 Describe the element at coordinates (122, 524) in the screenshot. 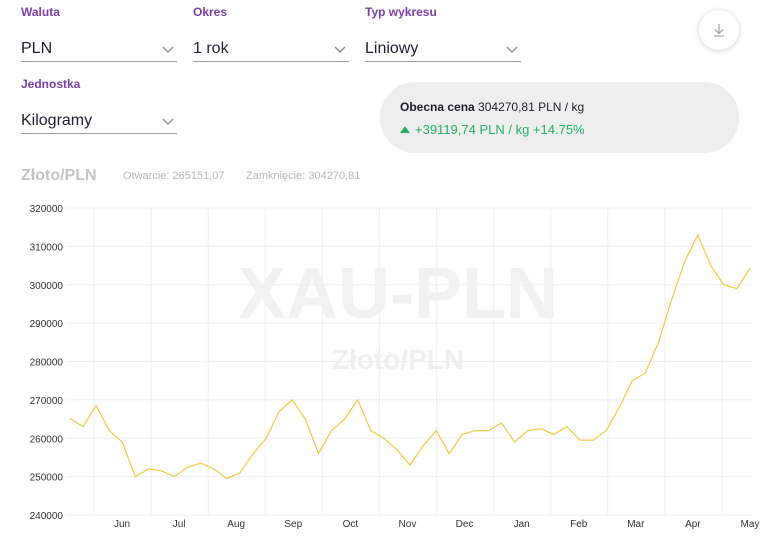

I see `x-tick-label: Jun` at that location.